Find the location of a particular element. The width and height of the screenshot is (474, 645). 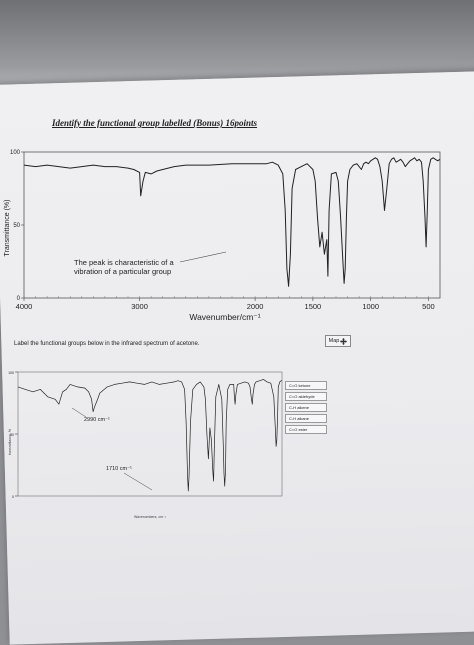

answer-chip: C-H alkene is located at coordinates (306, 407).